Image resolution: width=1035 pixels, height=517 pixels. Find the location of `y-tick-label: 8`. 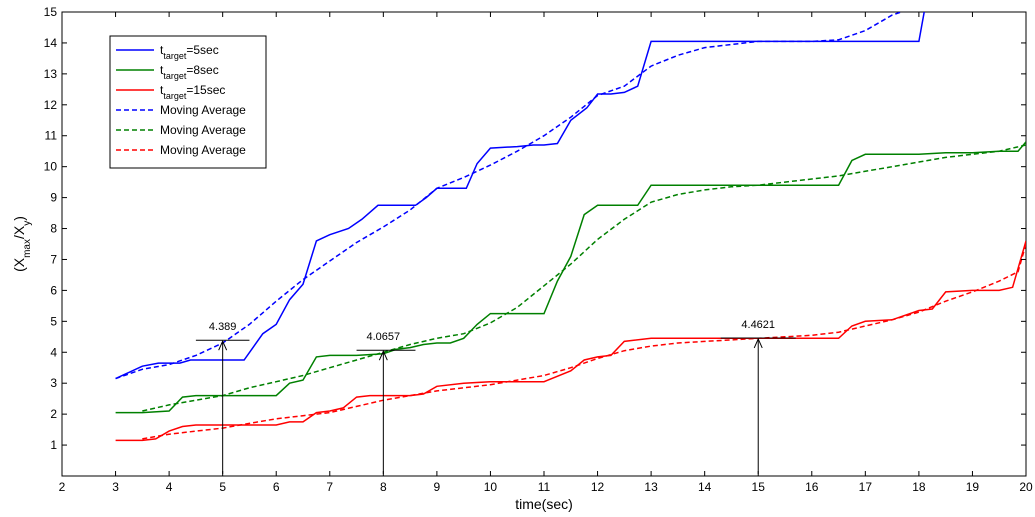

y-tick-label: 8 is located at coordinates (53, 229).